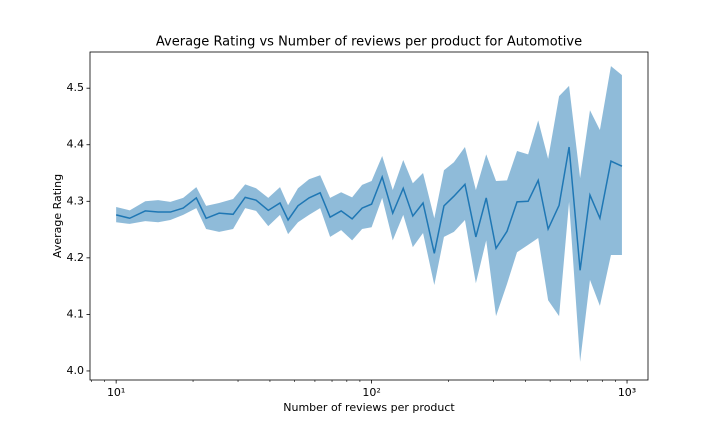 Image resolution: width=720 pixels, height=432 pixels. Describe the element at coordinates (116, 392) in the screenshot. I see `x-tick-label: 10¹` at that location.